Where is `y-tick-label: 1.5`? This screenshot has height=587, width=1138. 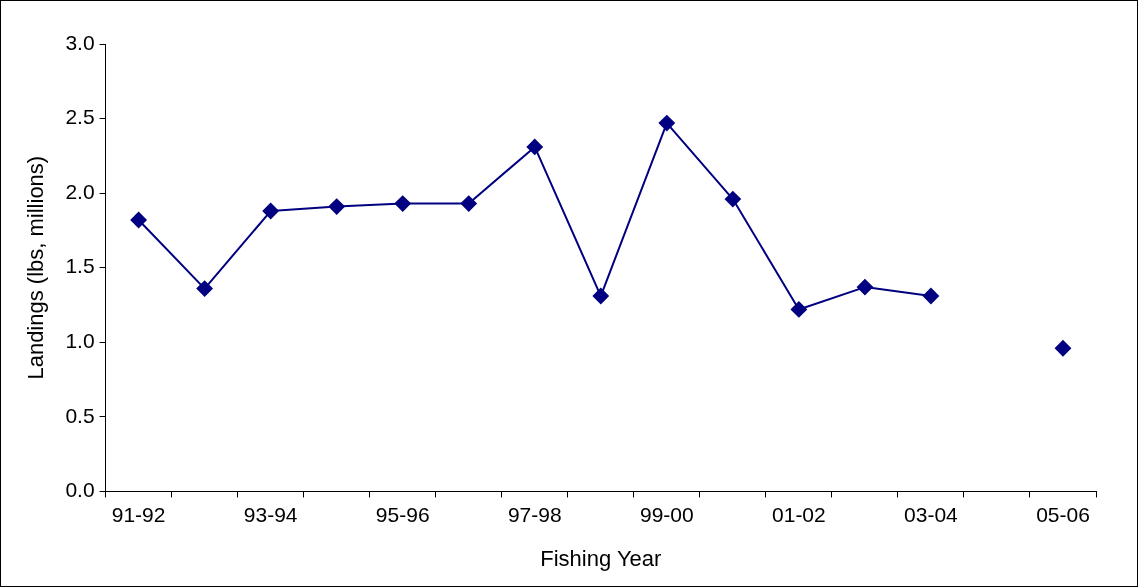 y-tick-label: 1.5 is located at coordinates (80, 266).